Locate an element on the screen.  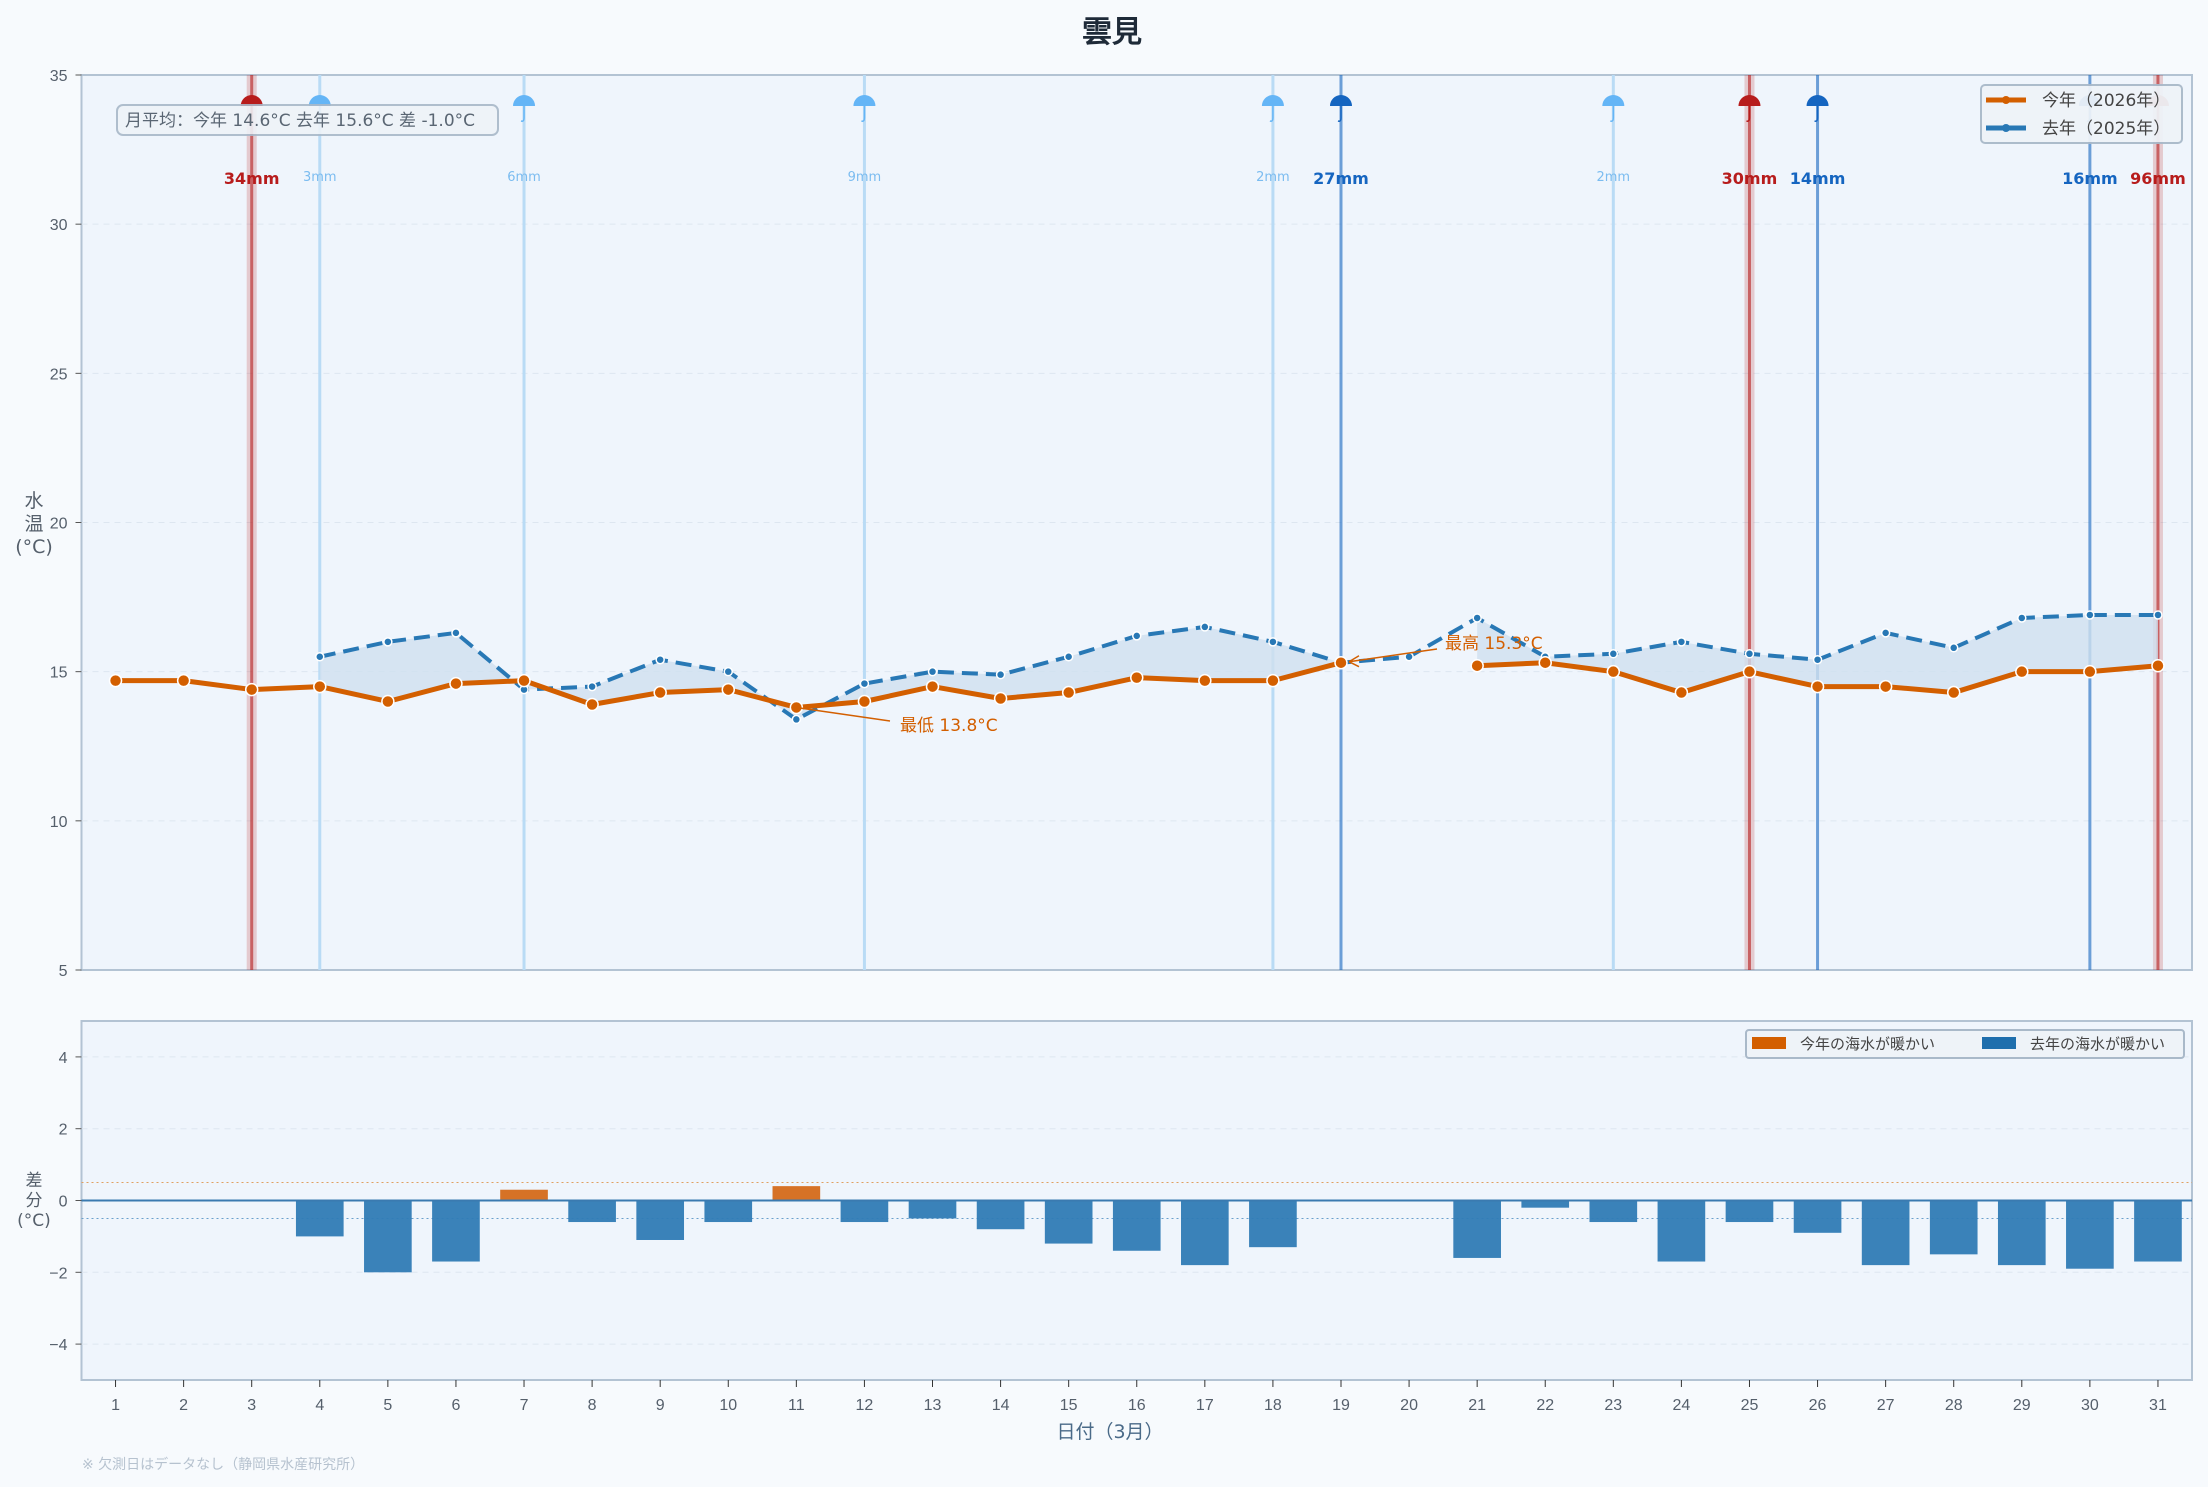
y-tick-label: 5 is located at coordinates (63, 971).